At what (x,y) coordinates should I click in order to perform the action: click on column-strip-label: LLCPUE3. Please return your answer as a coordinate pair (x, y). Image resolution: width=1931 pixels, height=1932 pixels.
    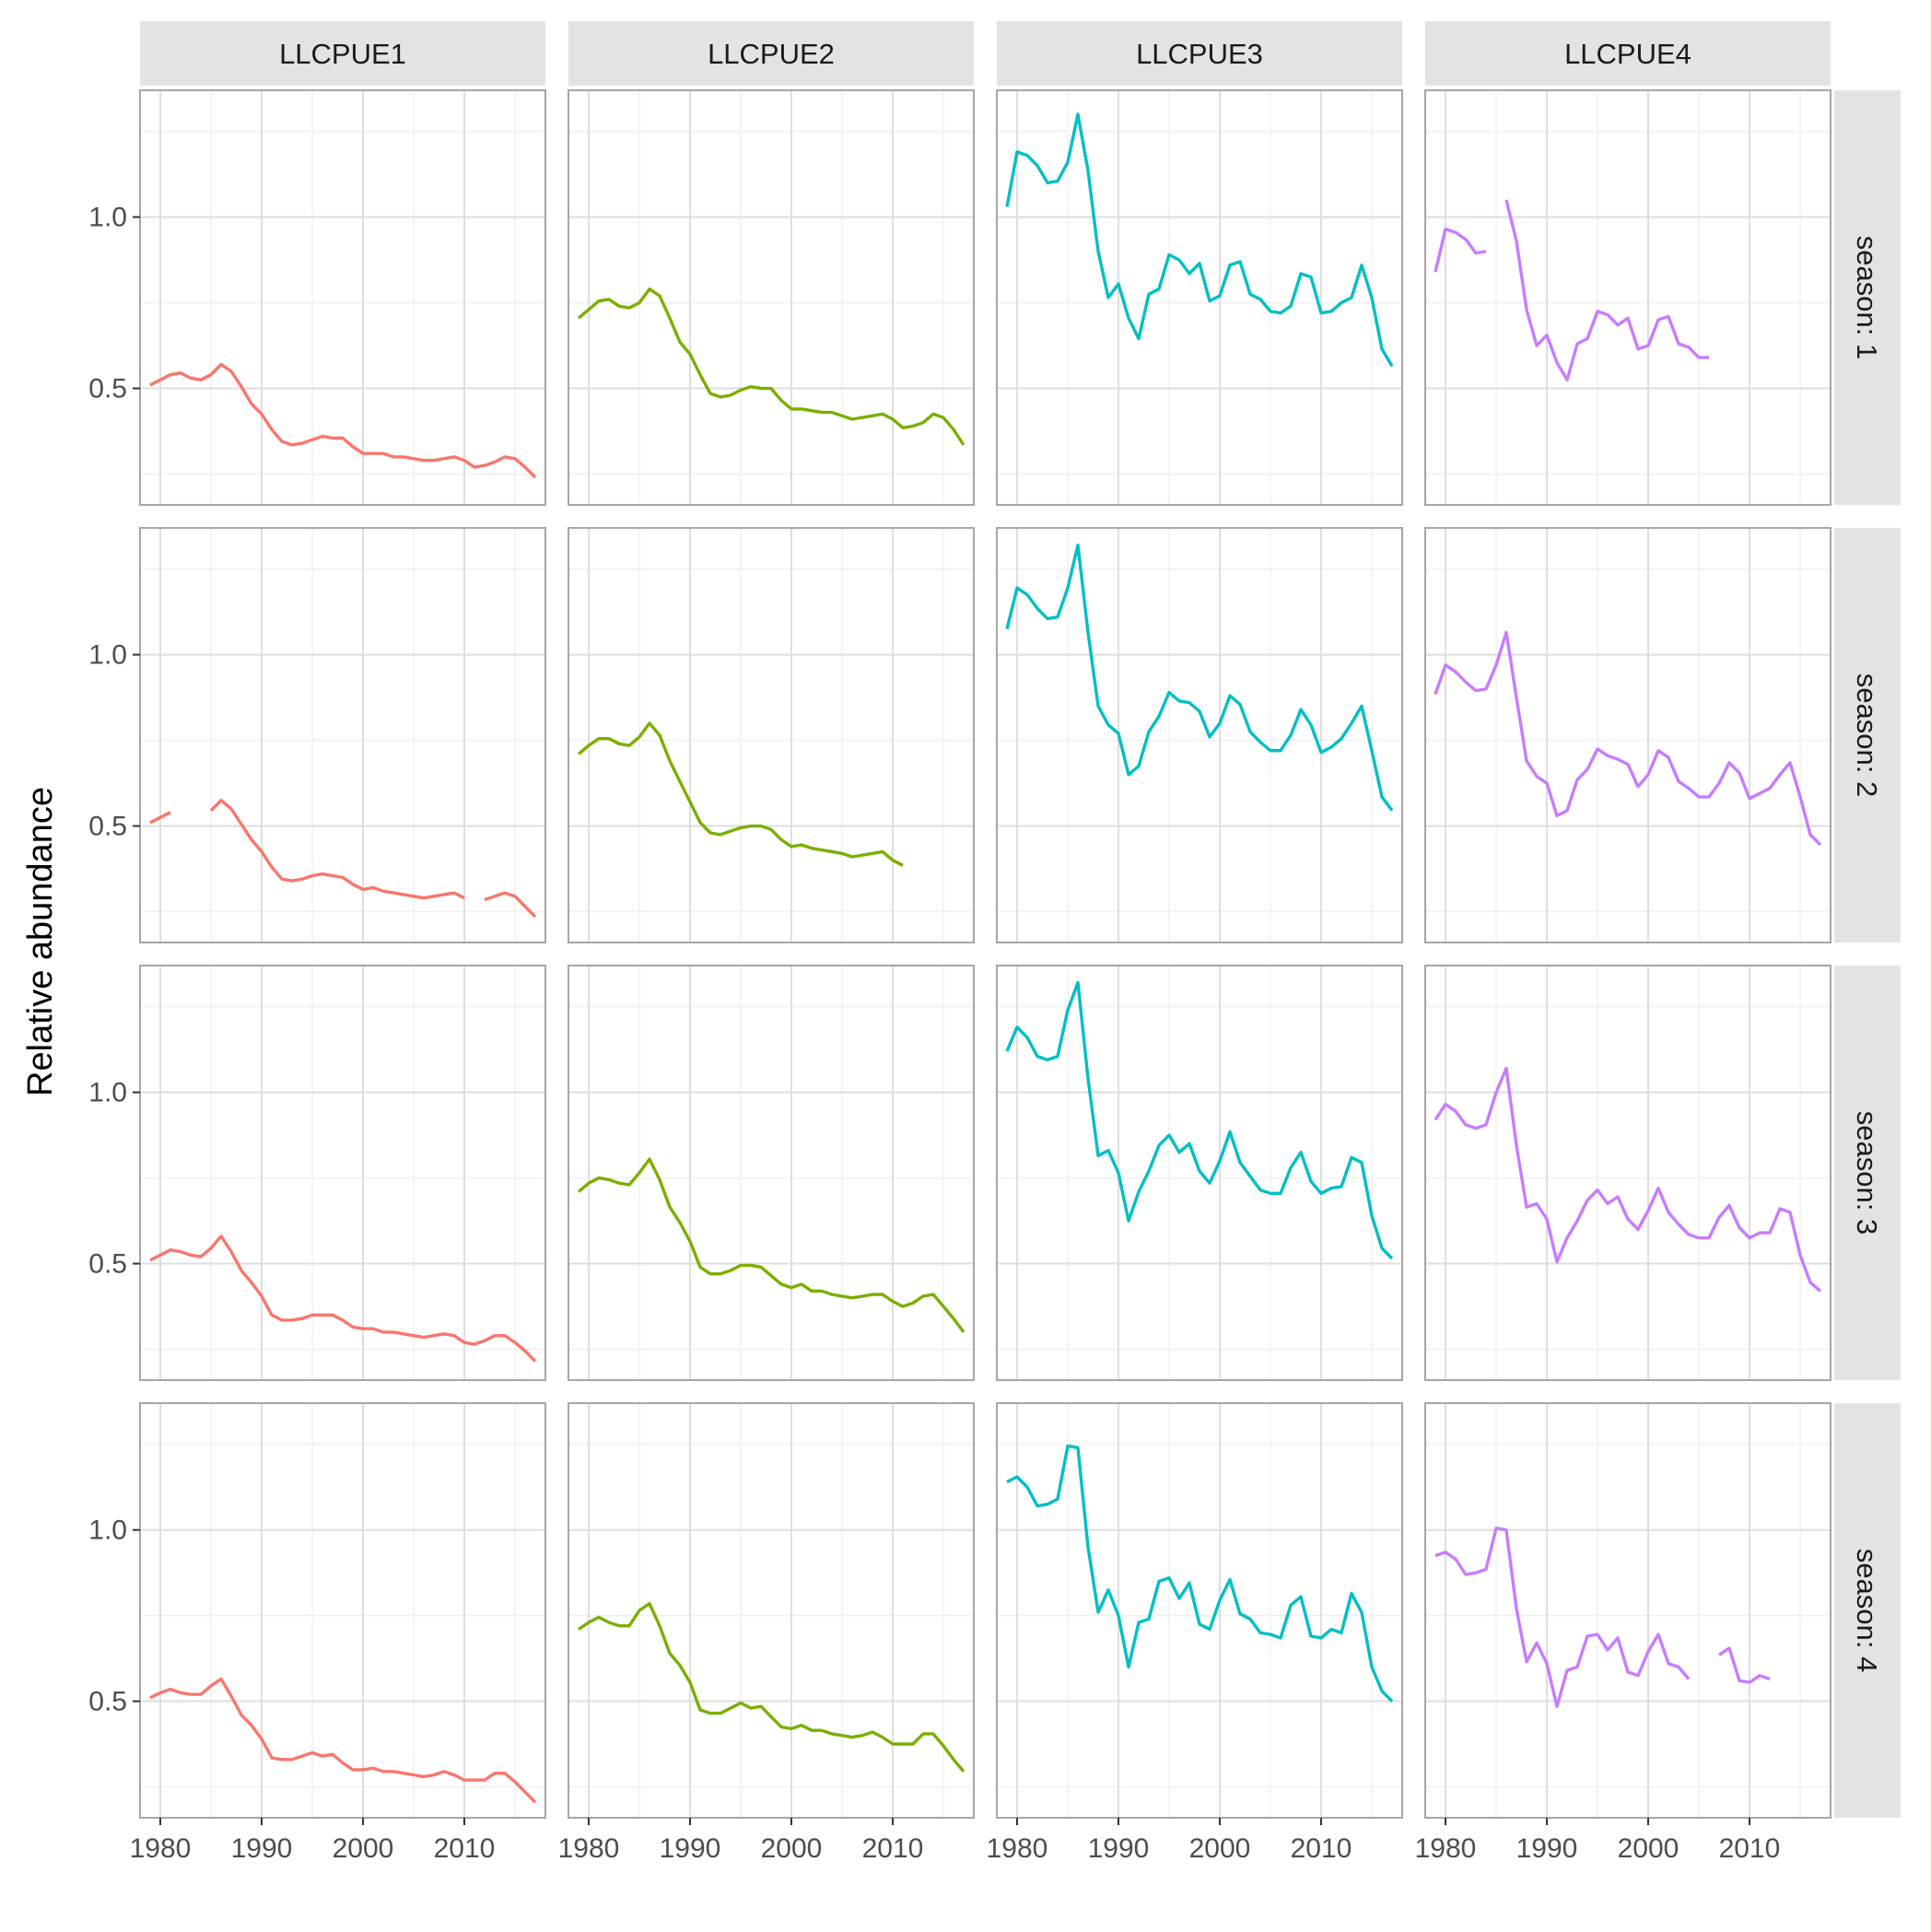
    Looking at the image, I should click on (1199, 54).